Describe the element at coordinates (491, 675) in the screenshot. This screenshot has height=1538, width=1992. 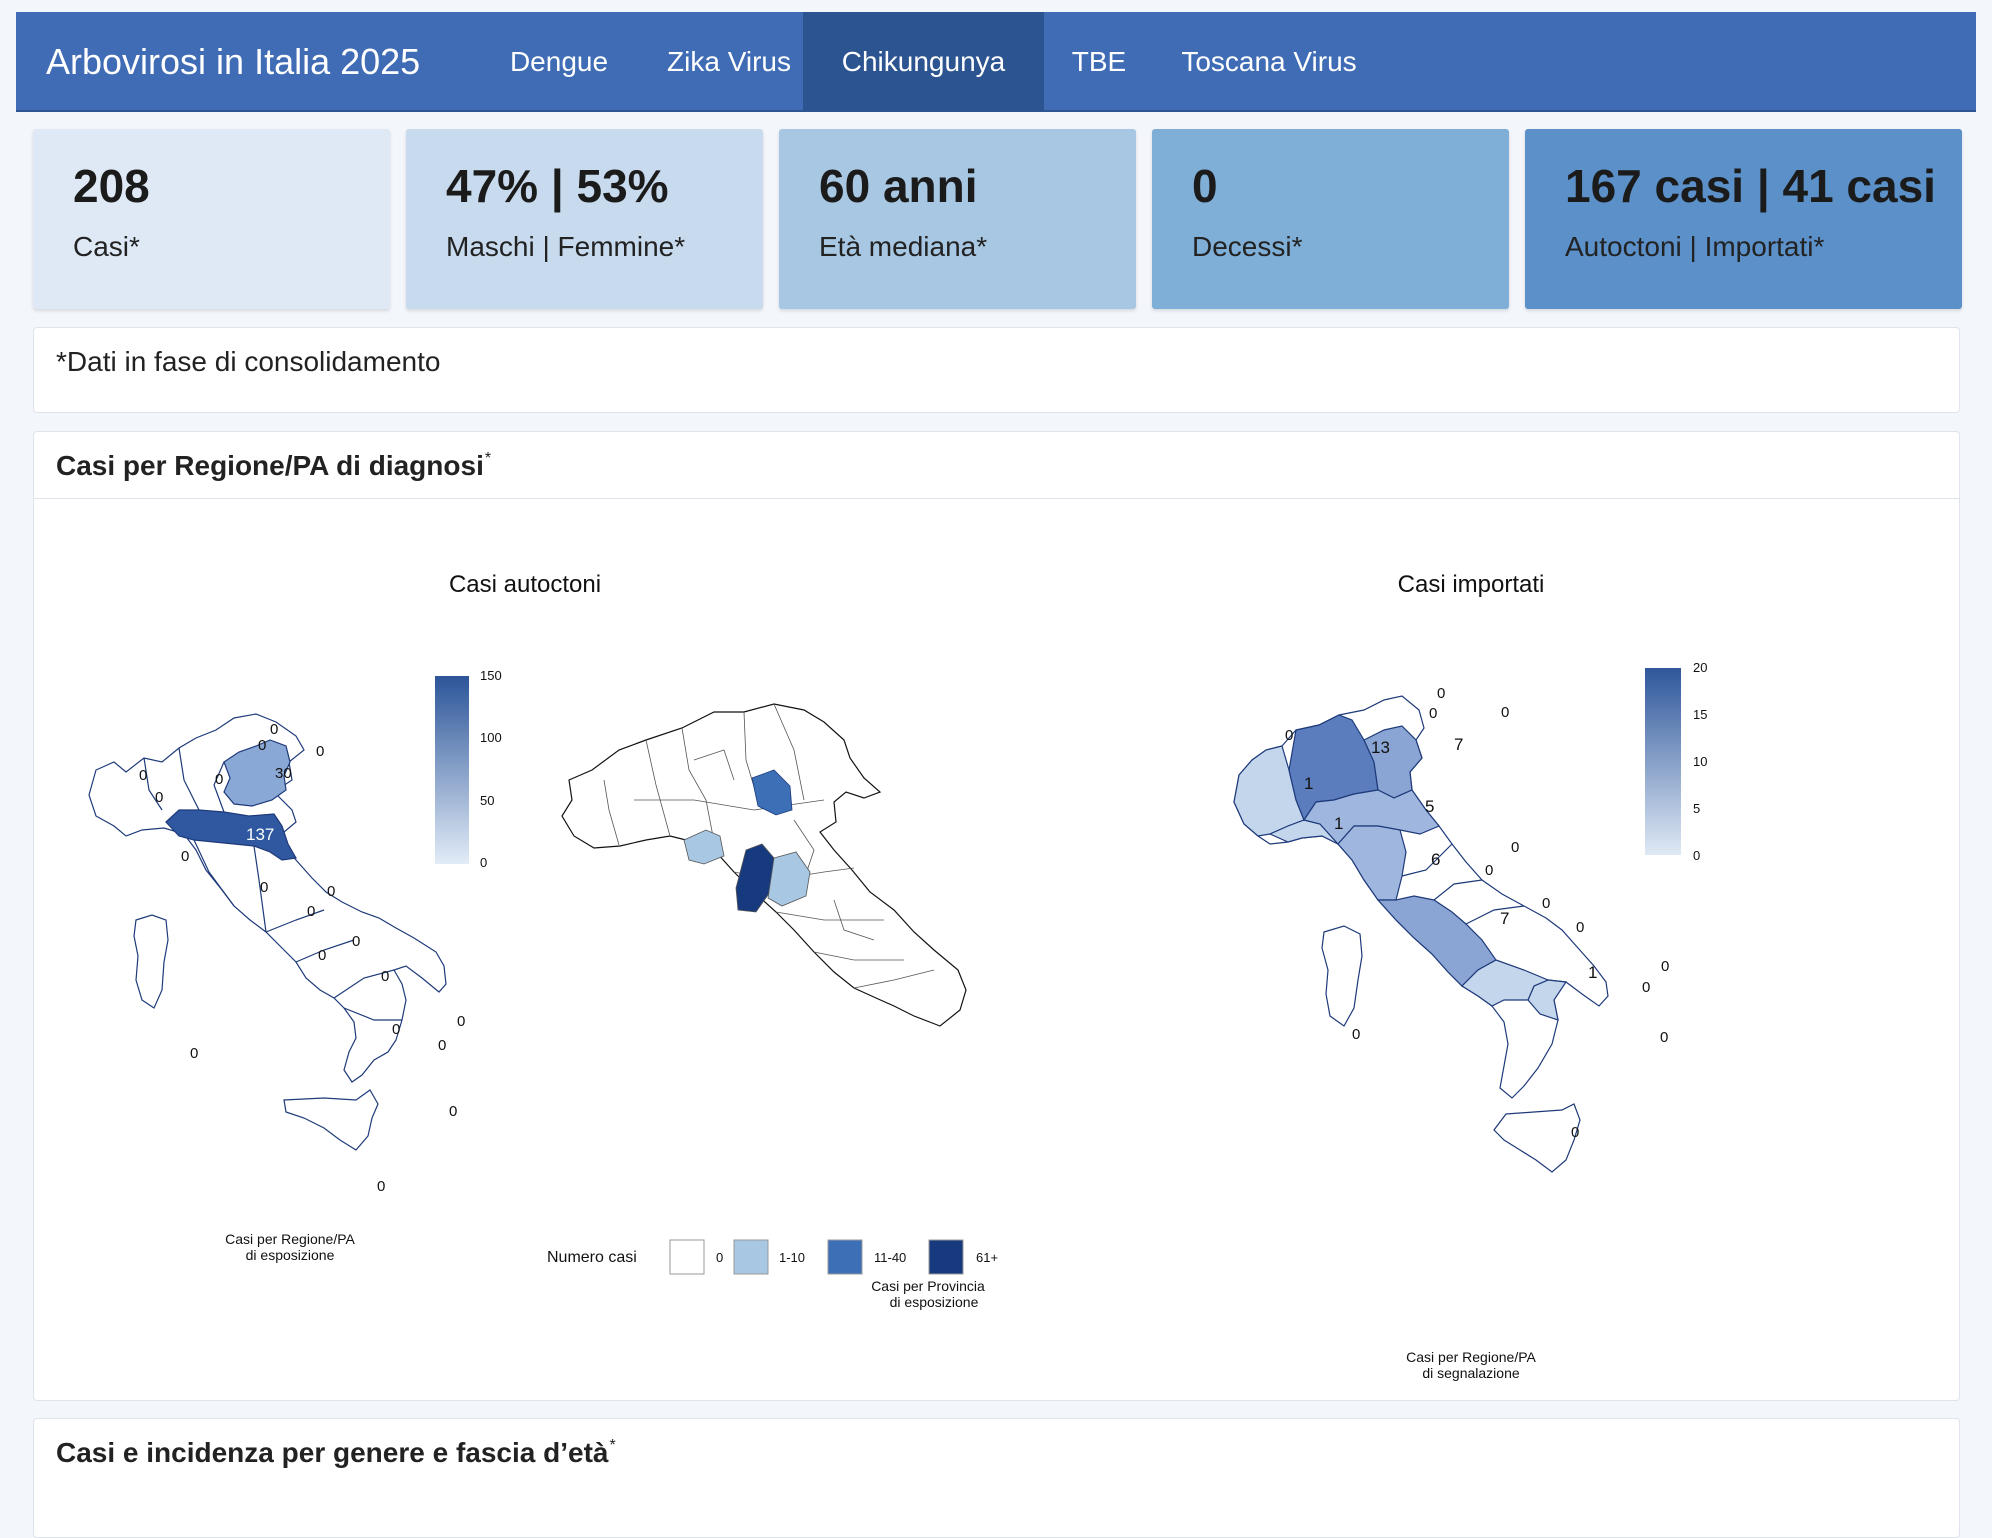
I see `colorbar-tick: 150` at that location.